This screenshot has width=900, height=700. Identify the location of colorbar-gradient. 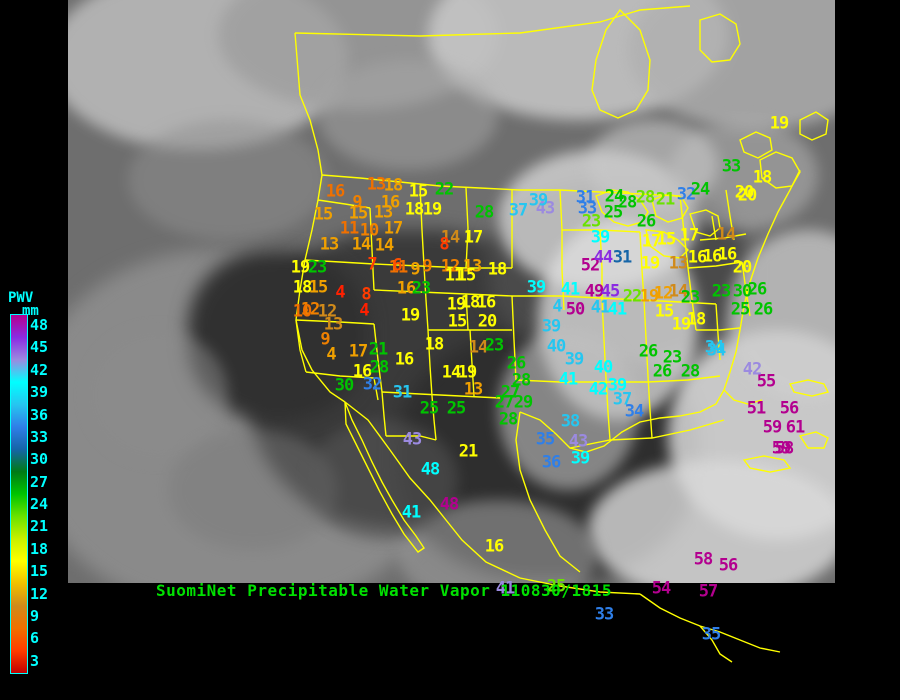
(19, 494).